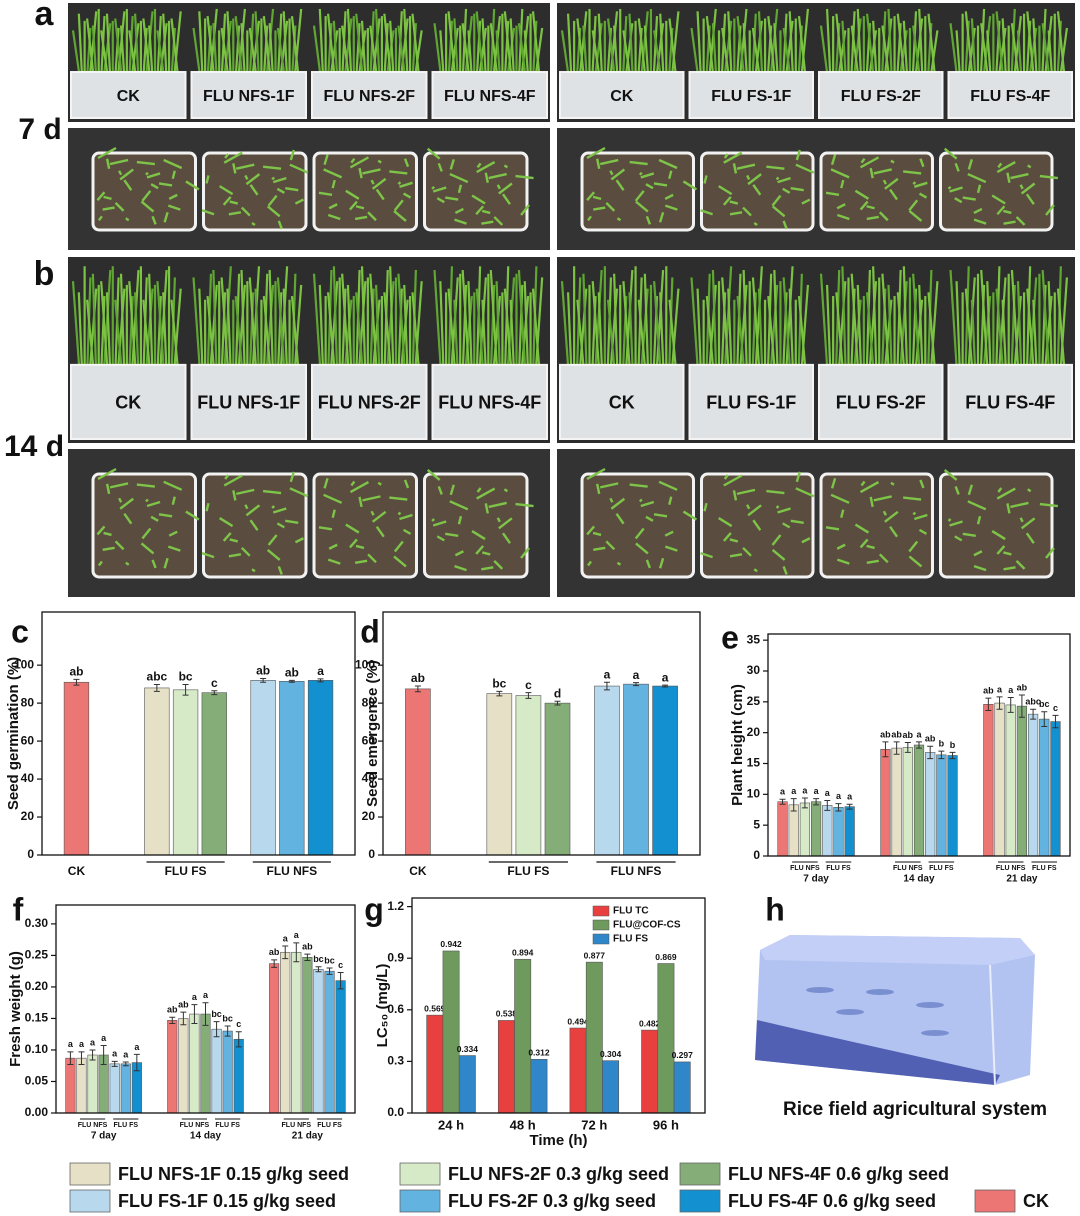 The image size is (1080, 1216). What do you see at coordinates (37, 923) in the screenshot?
I see `y-tick-label: 0.30` at bounding box center [37, 923].